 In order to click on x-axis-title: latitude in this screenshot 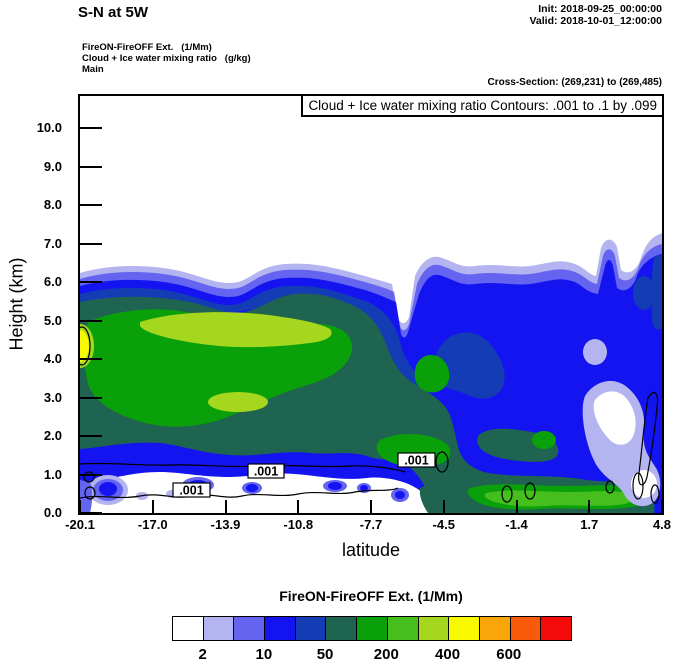, I will do `click(371, 550)`.